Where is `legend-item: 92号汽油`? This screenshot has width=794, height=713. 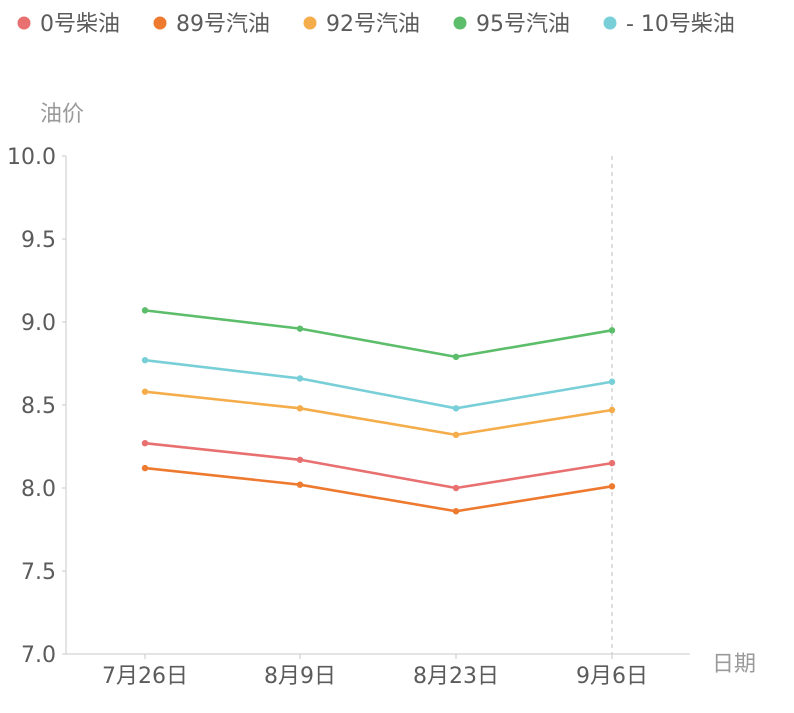
legend-item: 92号汽油 is located at coordinates (362, 24).